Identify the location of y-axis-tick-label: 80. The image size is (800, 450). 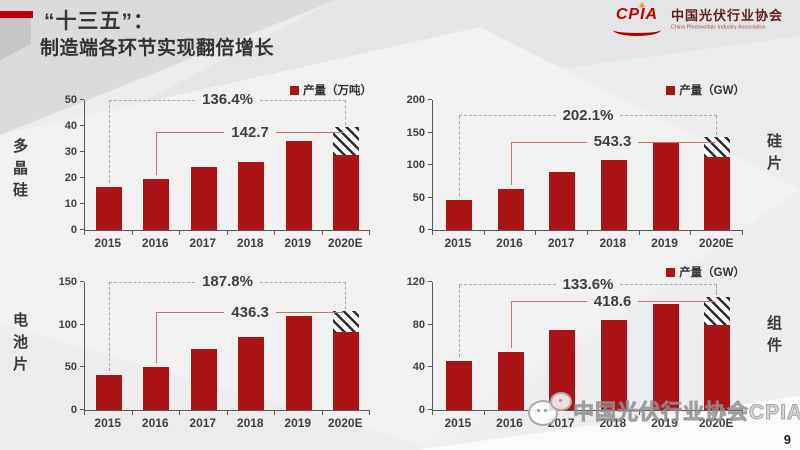
(418, 324).